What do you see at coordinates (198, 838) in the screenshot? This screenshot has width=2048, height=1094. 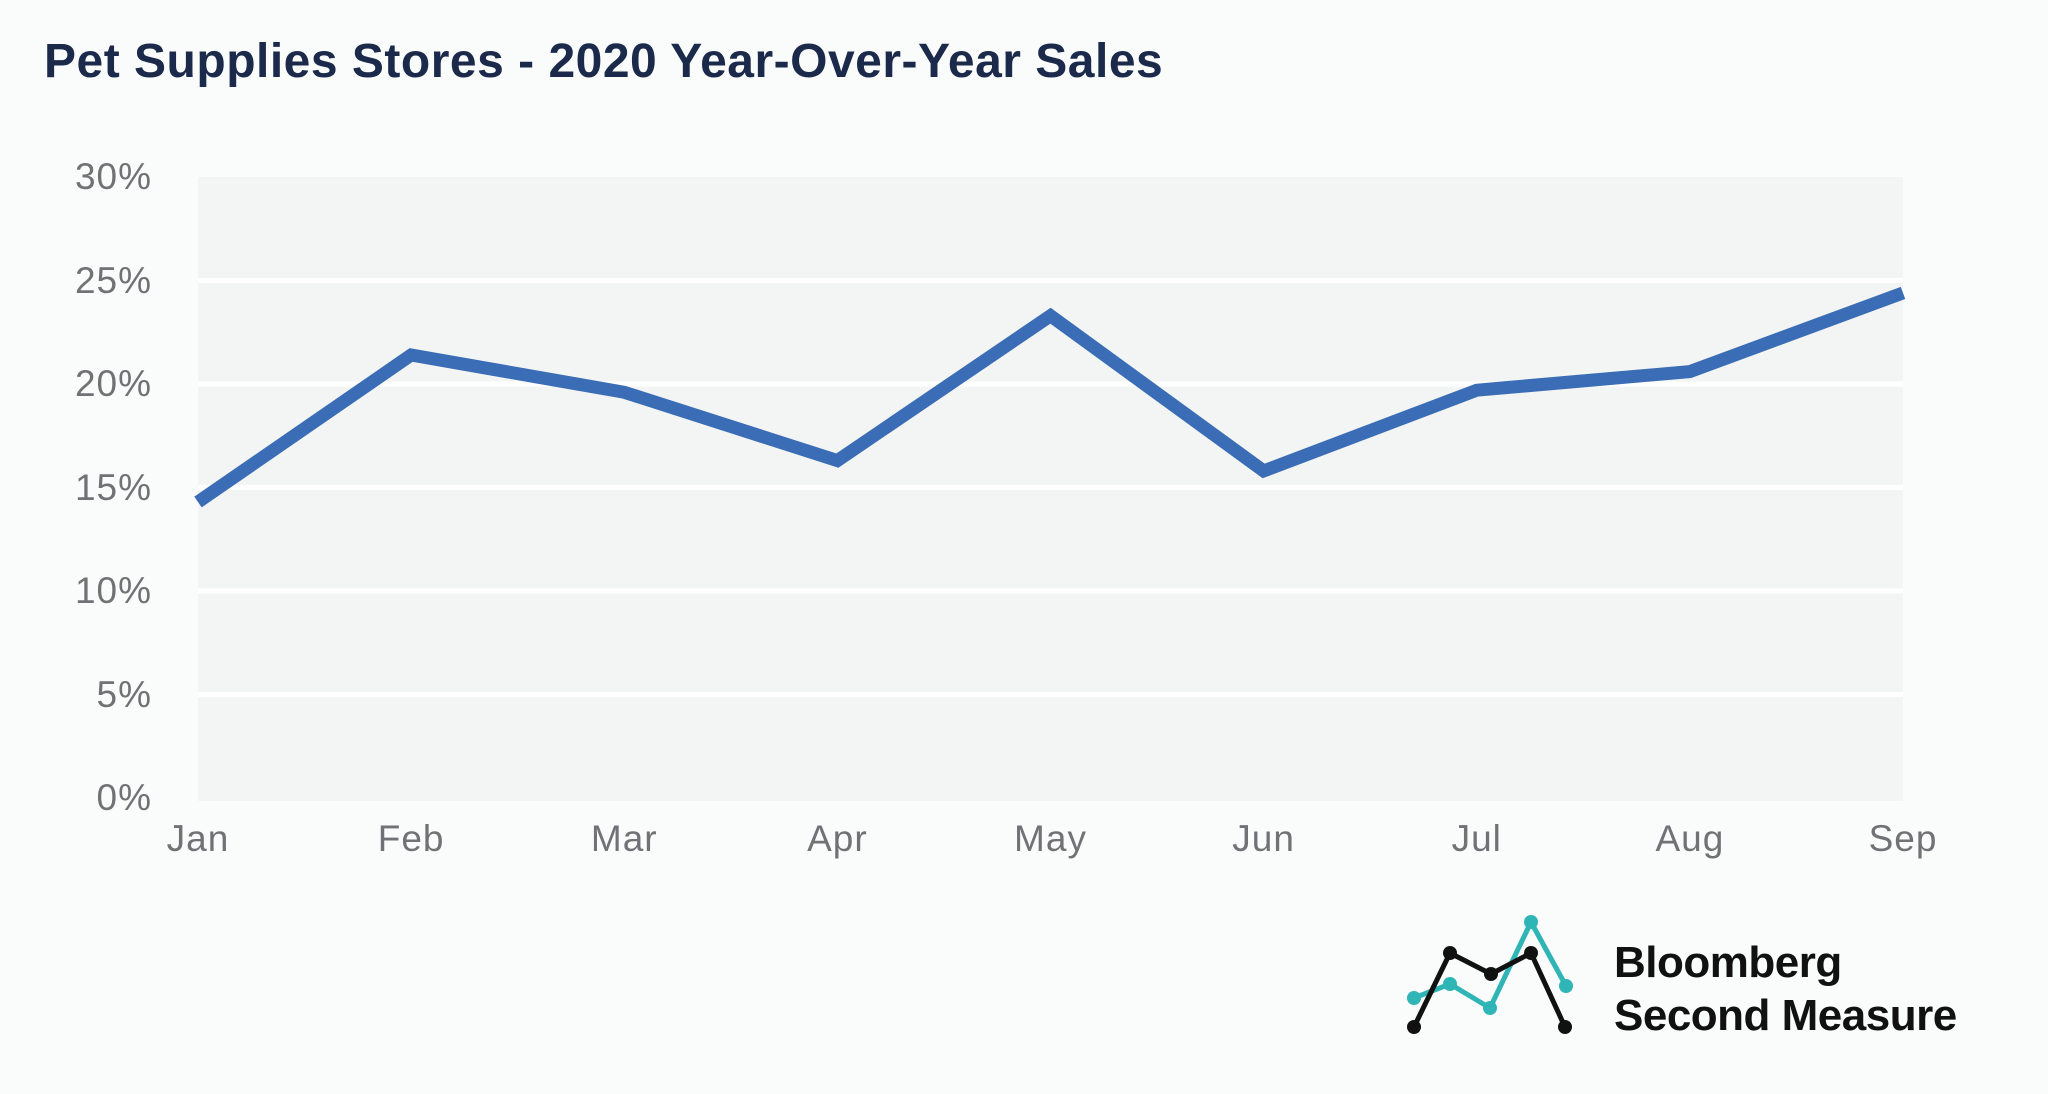 I see `x-tick-label: Jan` at bounding box center [198, 838].